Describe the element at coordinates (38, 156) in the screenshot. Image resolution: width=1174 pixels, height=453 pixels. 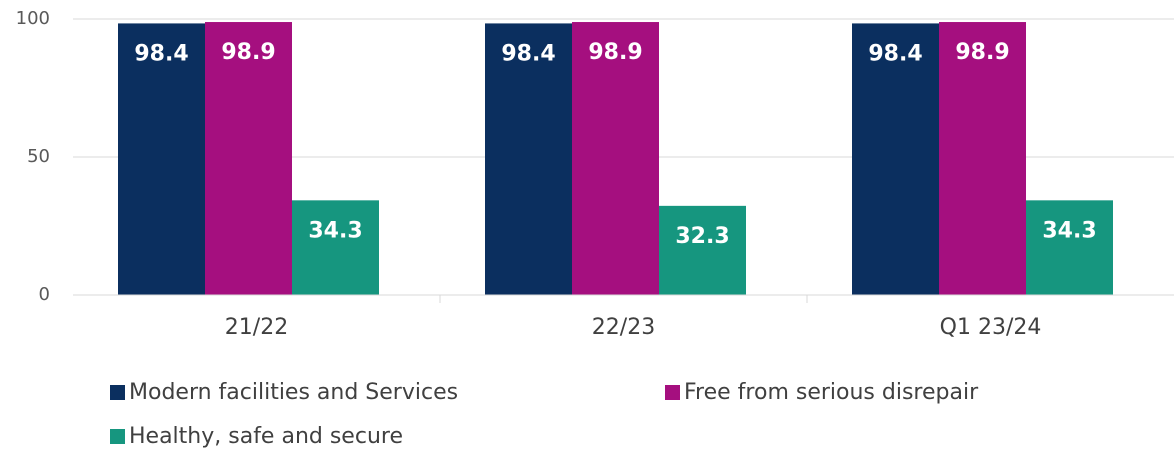
I see `y-tick-label: 50` at that location.